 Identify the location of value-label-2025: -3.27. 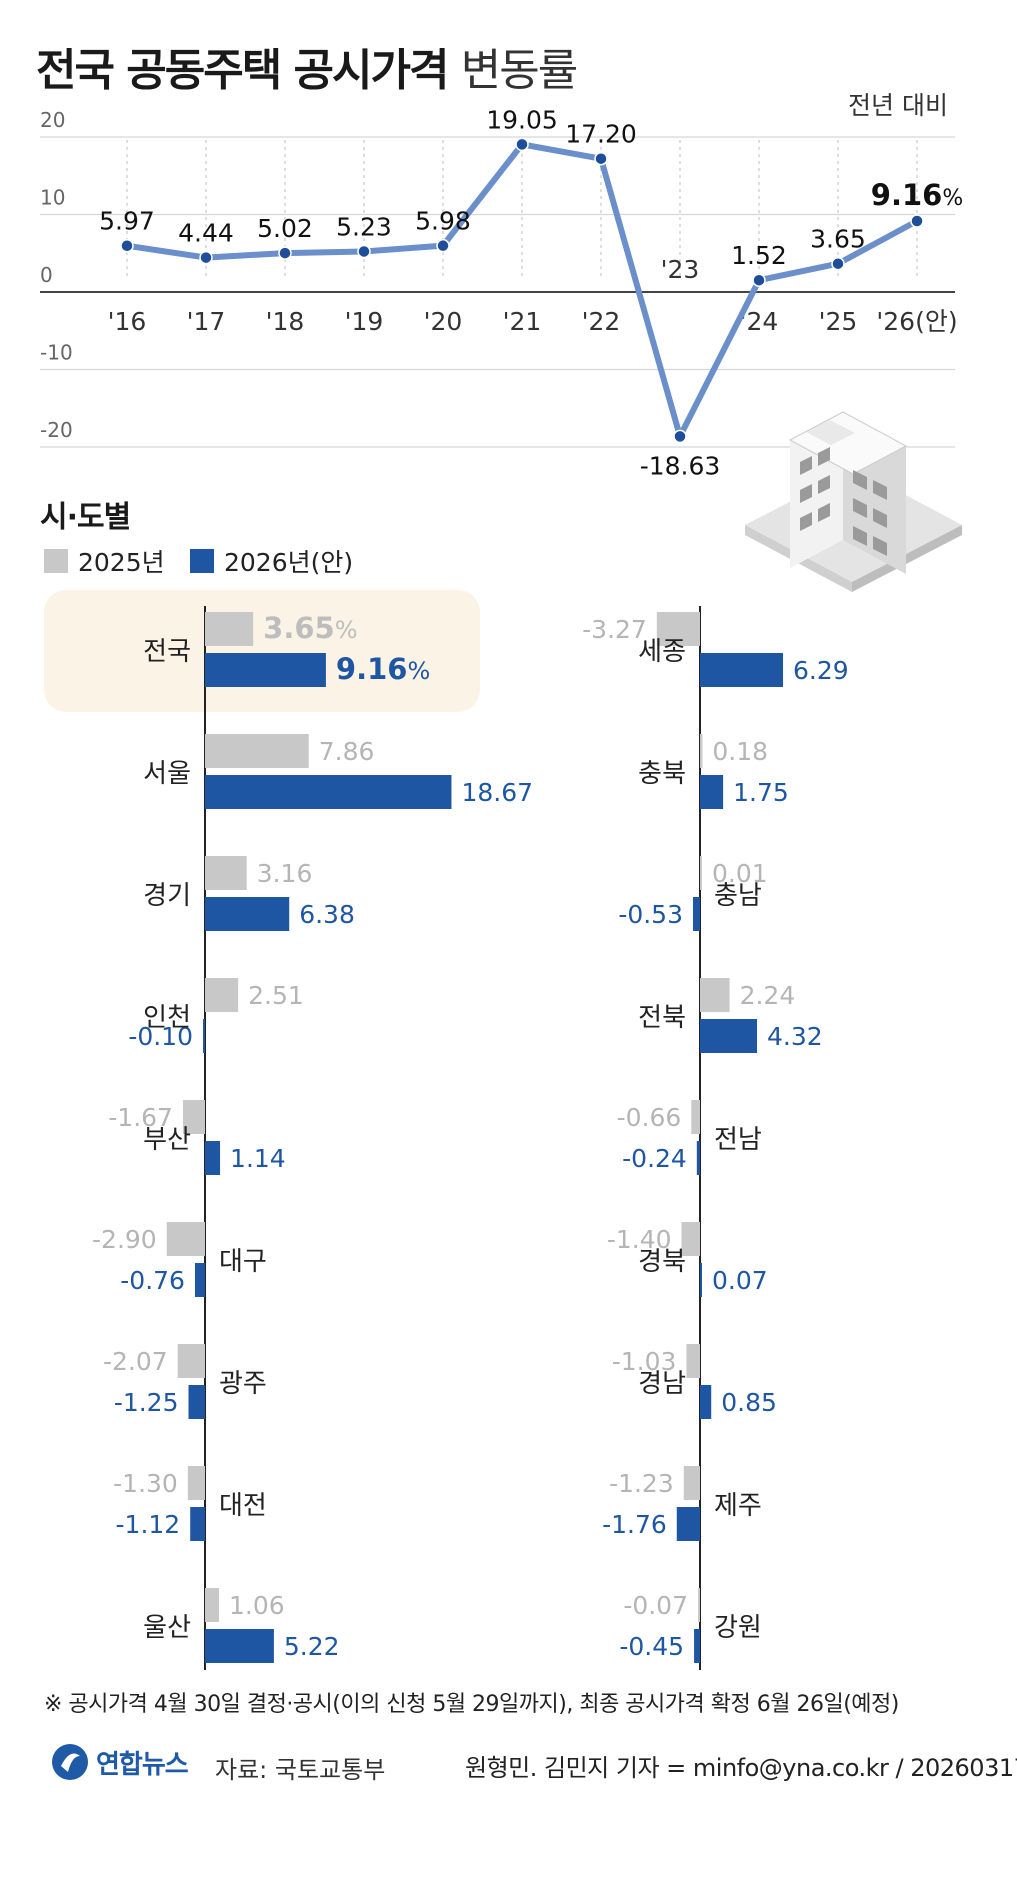
(614, 629).